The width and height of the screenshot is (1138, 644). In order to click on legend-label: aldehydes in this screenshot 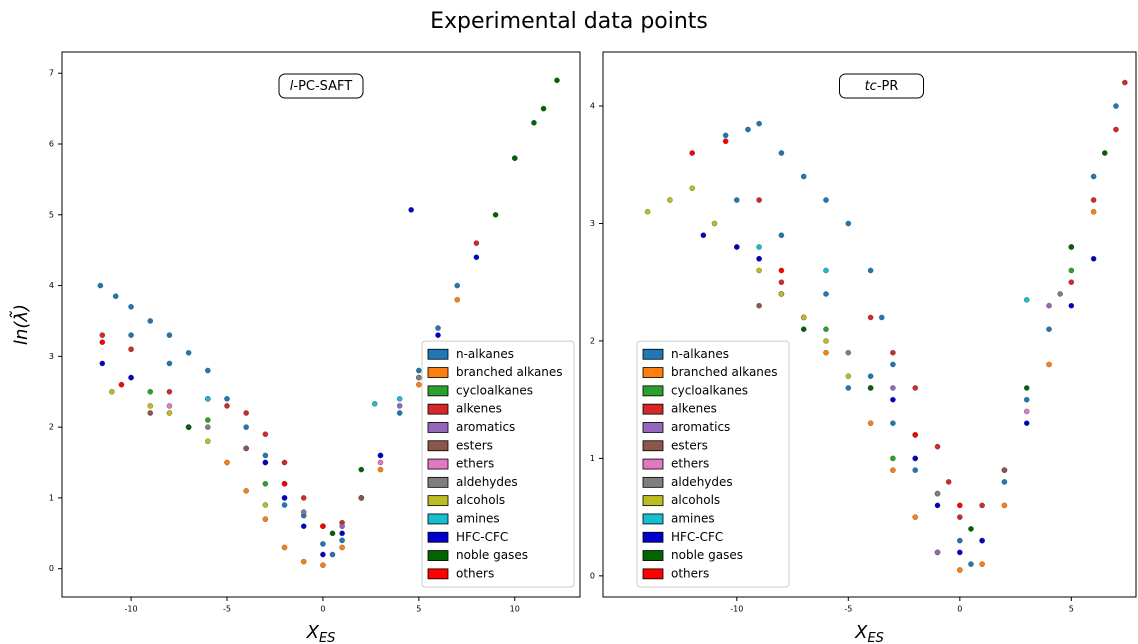, I will do `click(487, 482)`.